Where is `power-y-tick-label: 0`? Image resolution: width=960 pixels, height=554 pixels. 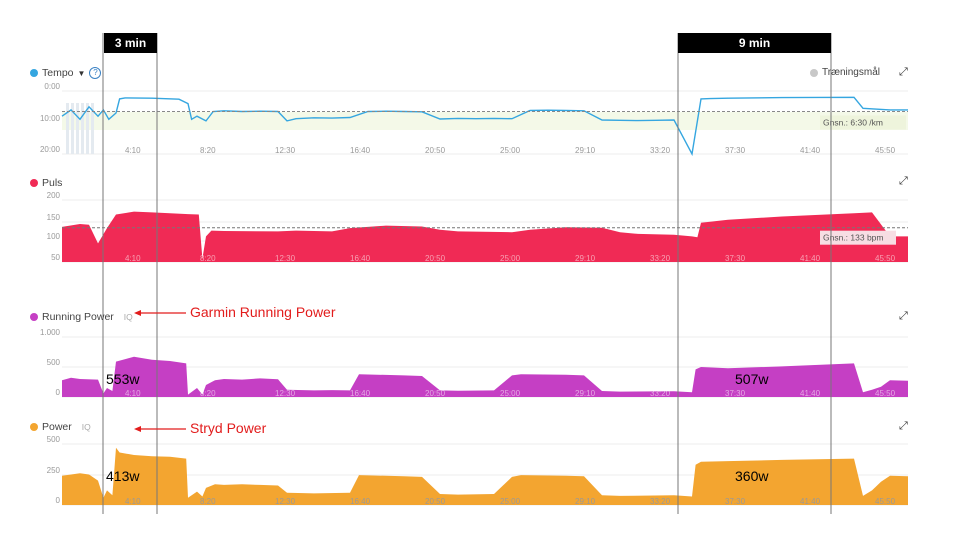 power-y-tick-label: 0 is located at coordinates (58, 500).